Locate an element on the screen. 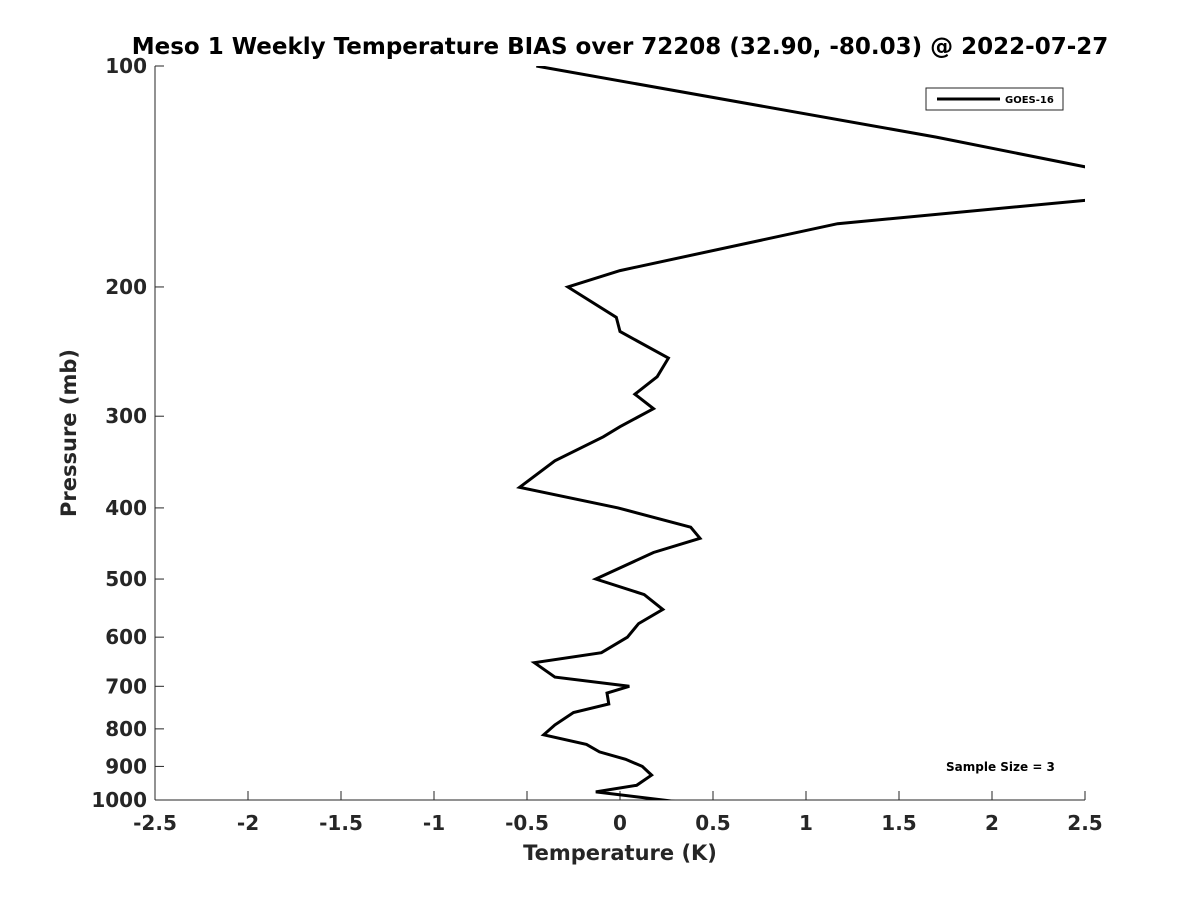 Image resolution: width=1200 pixels, height=900 pixels. y-tick-label: 900 is located at coordinates (126, 766).